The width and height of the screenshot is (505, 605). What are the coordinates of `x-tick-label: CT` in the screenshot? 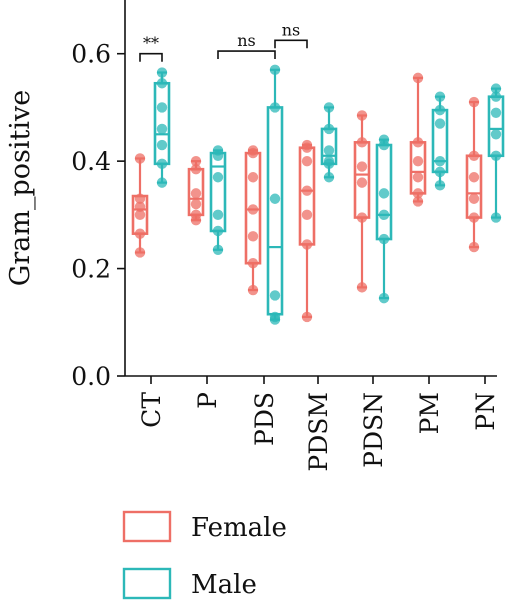 It's located at (151, 410).